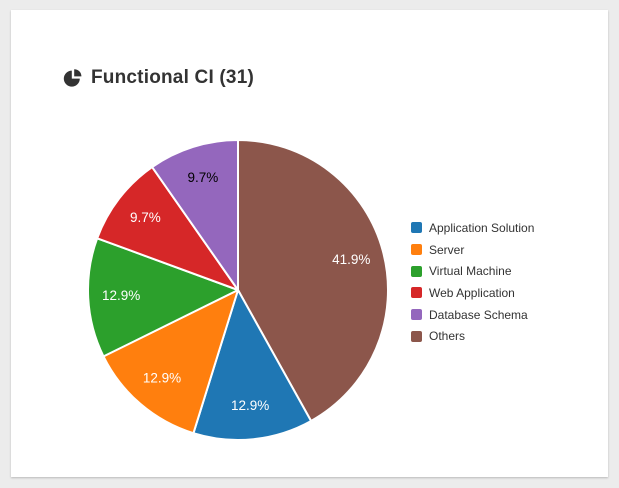 This screenshot has height=488, width=619. I want to click on card-header: Functional CI (31), so click(158, 78).